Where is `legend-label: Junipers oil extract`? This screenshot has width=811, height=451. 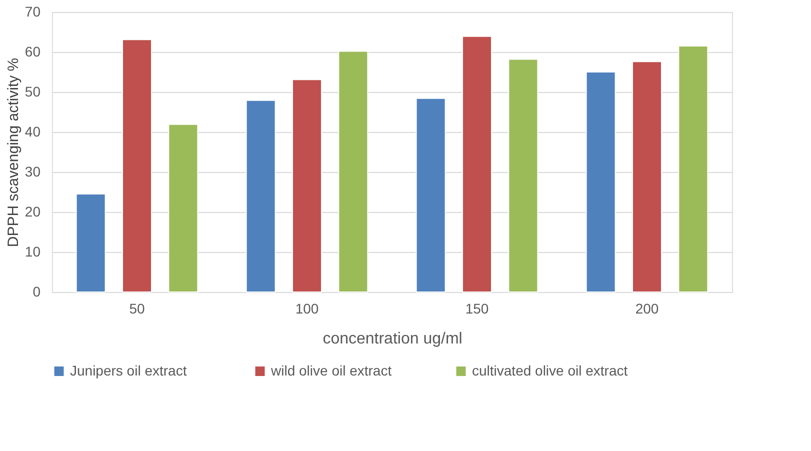
legend-label: Junipers oil extract is located at coordinates (128, 370).